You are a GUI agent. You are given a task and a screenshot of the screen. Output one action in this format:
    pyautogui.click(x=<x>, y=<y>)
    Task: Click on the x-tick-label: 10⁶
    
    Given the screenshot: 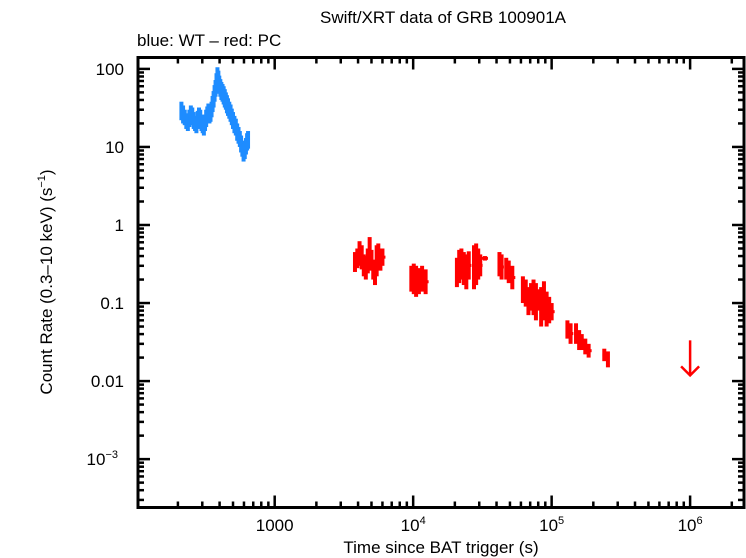 What is the action you would take?
    pyautogui.click(x=690, y=525)
    